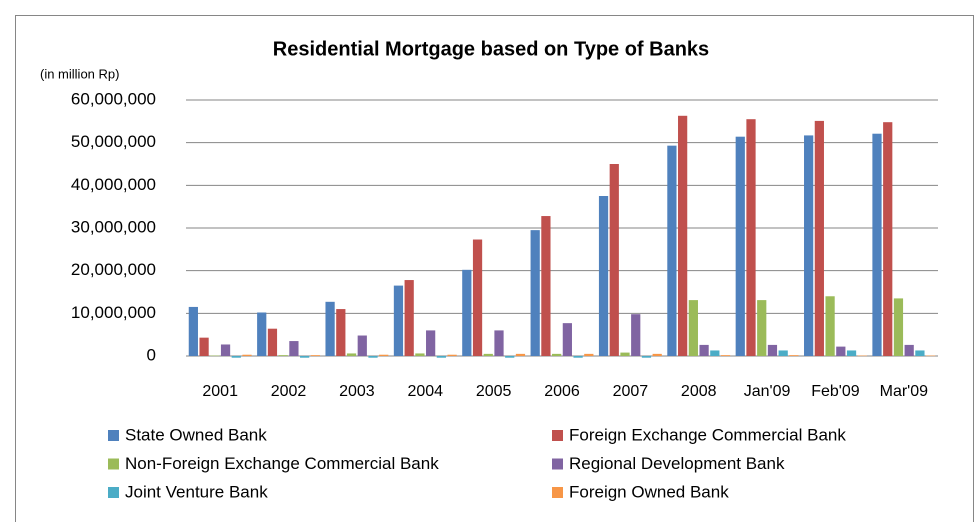  Describe the element at coordinates (220, 391) in the screenshot. I see `x-tick-label: 2001` at that location.